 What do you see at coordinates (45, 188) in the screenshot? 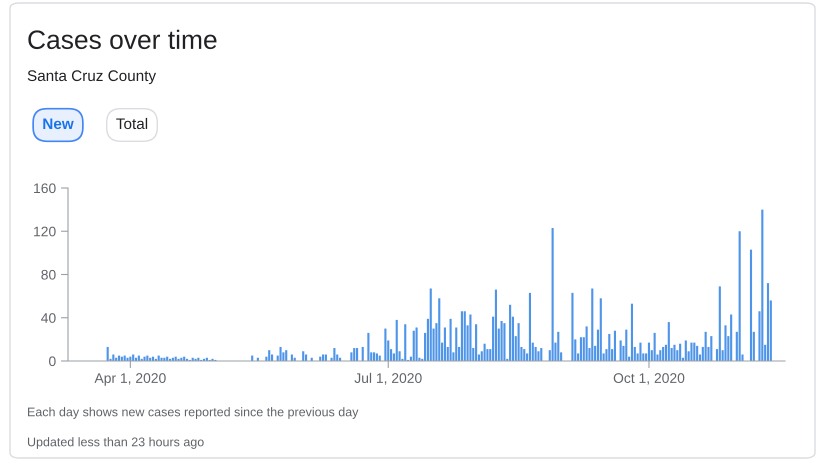
I see `y-tick-label: 160` at bounding box center [45, 188].